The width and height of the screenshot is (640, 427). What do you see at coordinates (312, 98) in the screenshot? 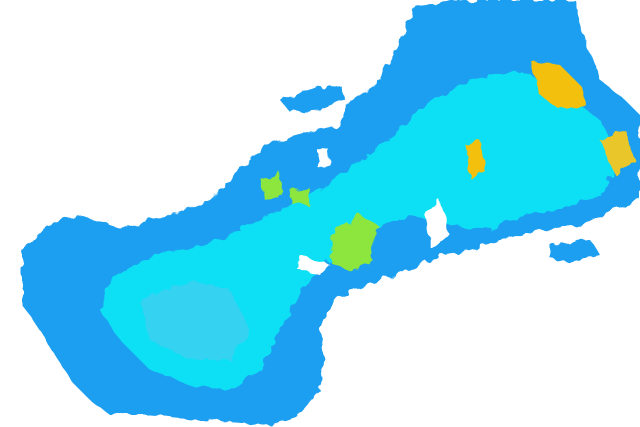
I see `echo-blue-west` at bounding box center [312, 98].